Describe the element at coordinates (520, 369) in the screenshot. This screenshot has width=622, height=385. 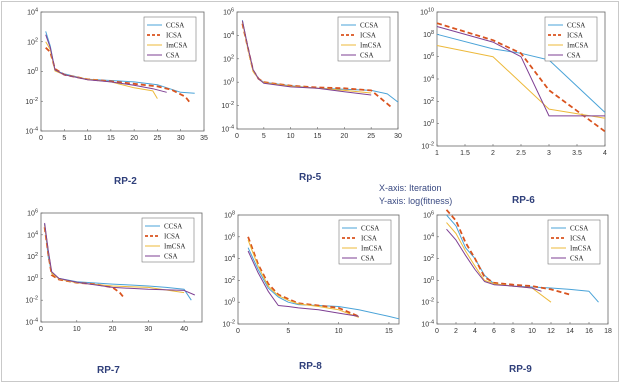
I see `panel-label-rp9: RP-9` at that location.